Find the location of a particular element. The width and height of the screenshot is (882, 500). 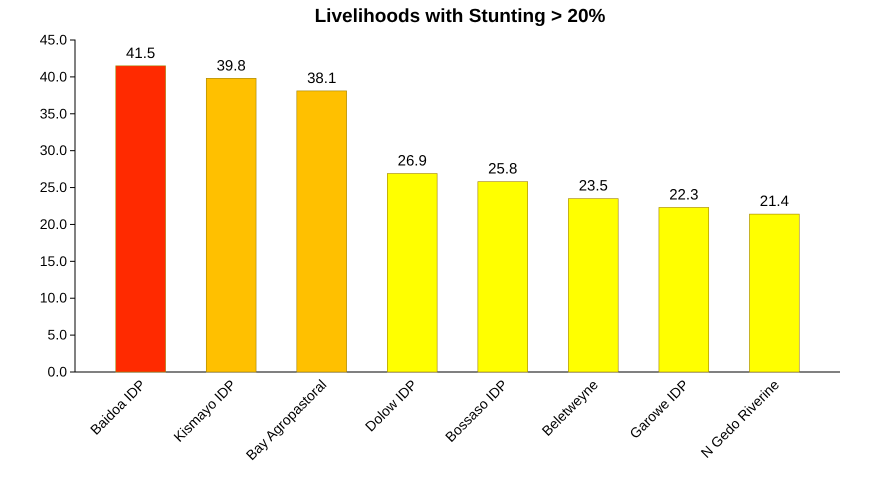

data-label: 38.1 is located at coordinates (321, 78).